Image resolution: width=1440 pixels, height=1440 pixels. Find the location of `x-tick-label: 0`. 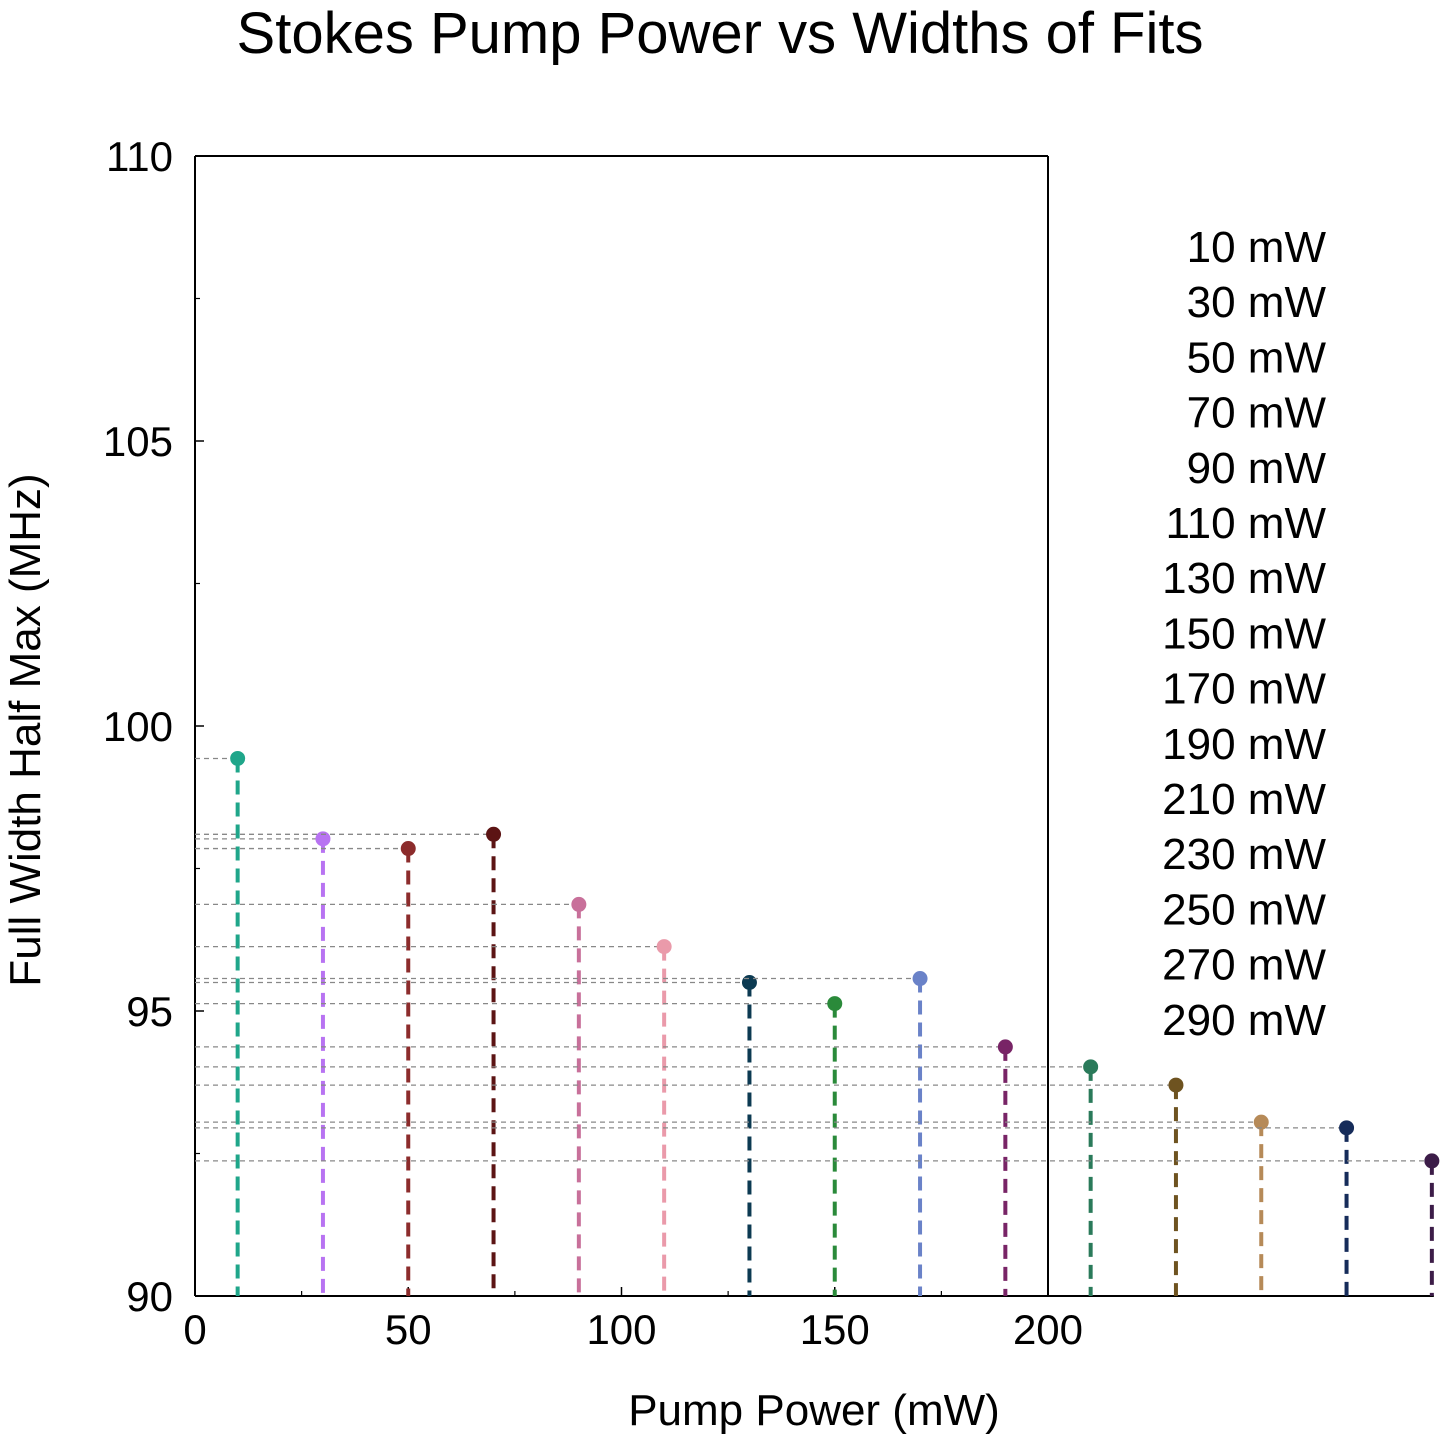

x-tick-label: 0 is located at coordinates (194, 1329).